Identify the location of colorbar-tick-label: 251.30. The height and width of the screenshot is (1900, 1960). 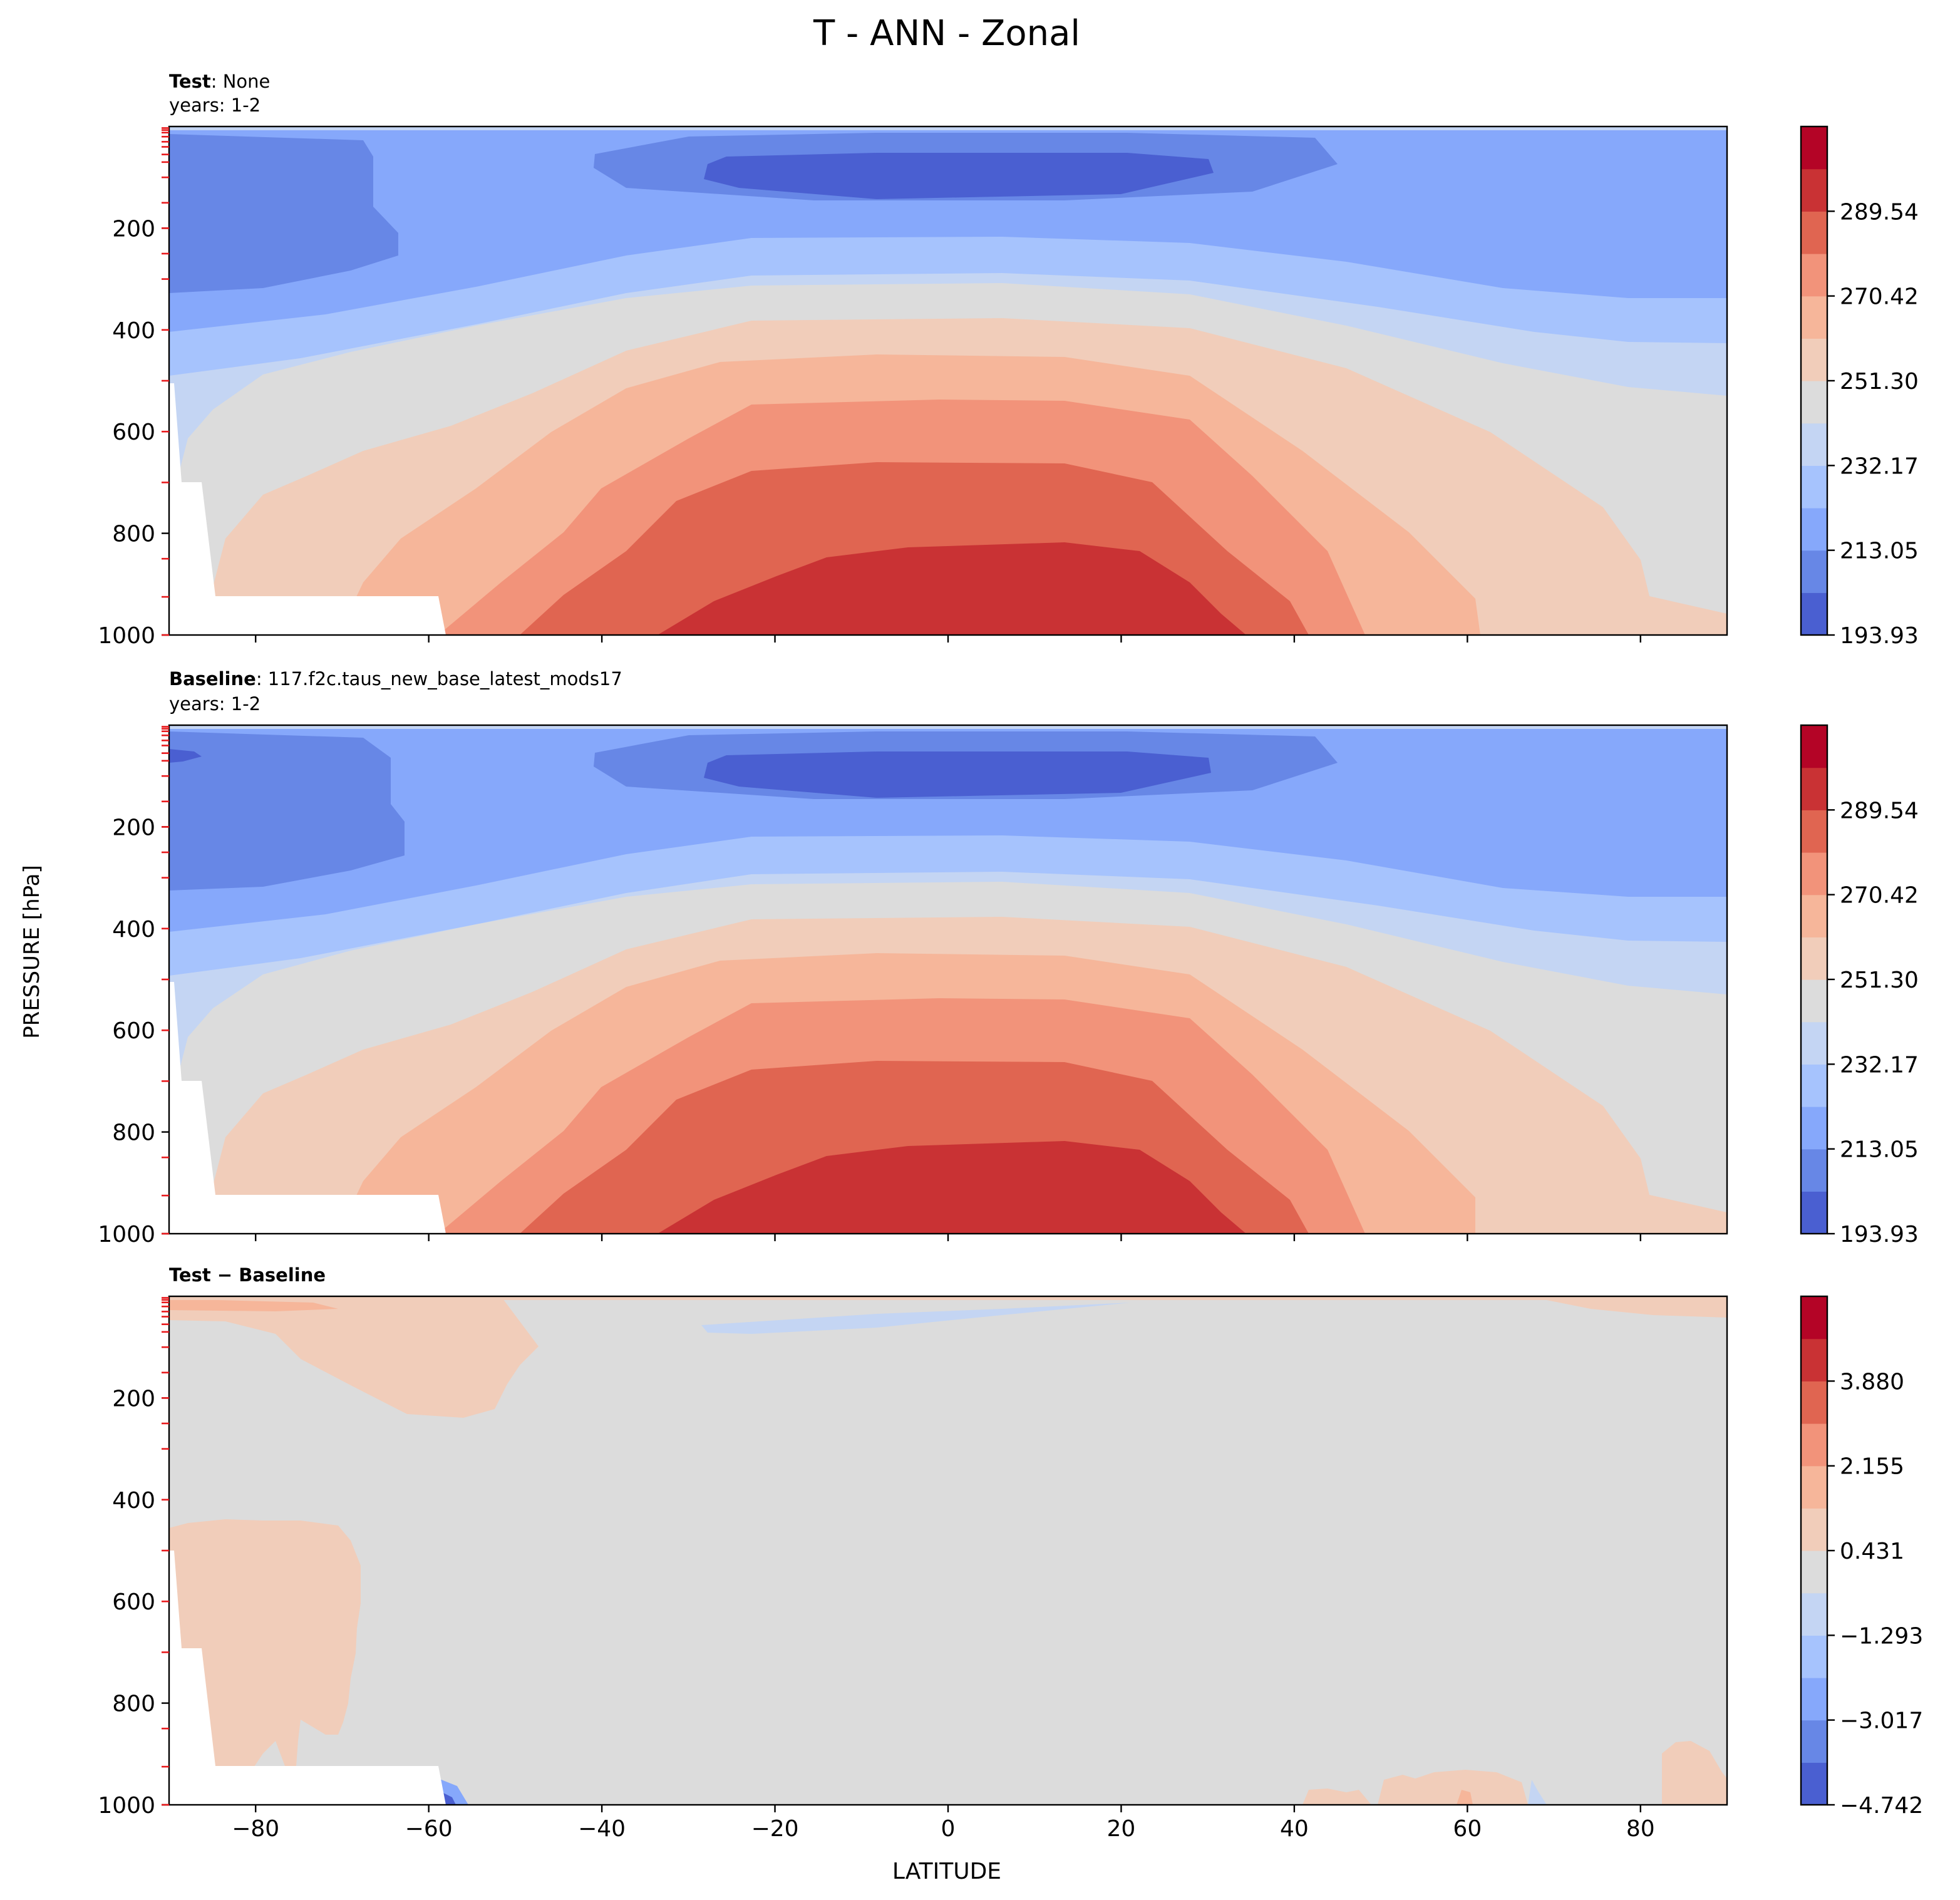
(1879, 980).